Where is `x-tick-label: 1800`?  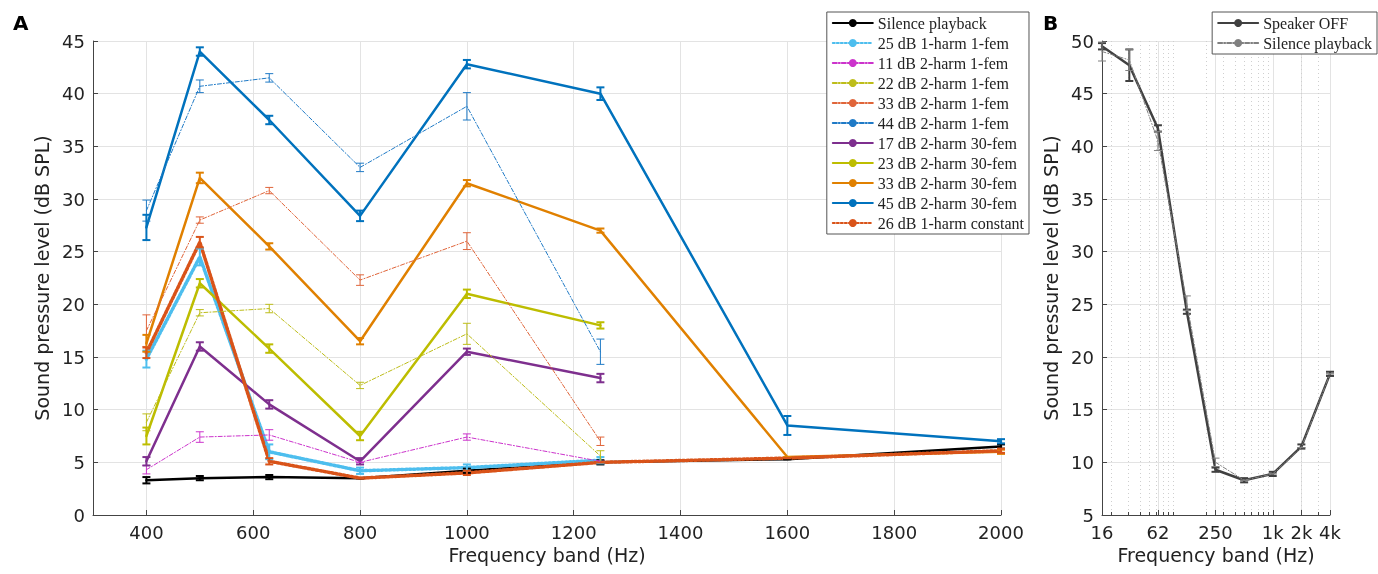
x-tick-label: 1800 is located at coordinates (894, 532).